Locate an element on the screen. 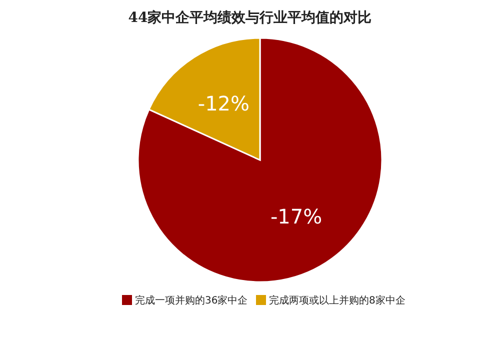 This screenshot has height=338, width=500. chart-title: 44家中企平均绩效与行业平均值的对比 is located at coordinates (250, 17).